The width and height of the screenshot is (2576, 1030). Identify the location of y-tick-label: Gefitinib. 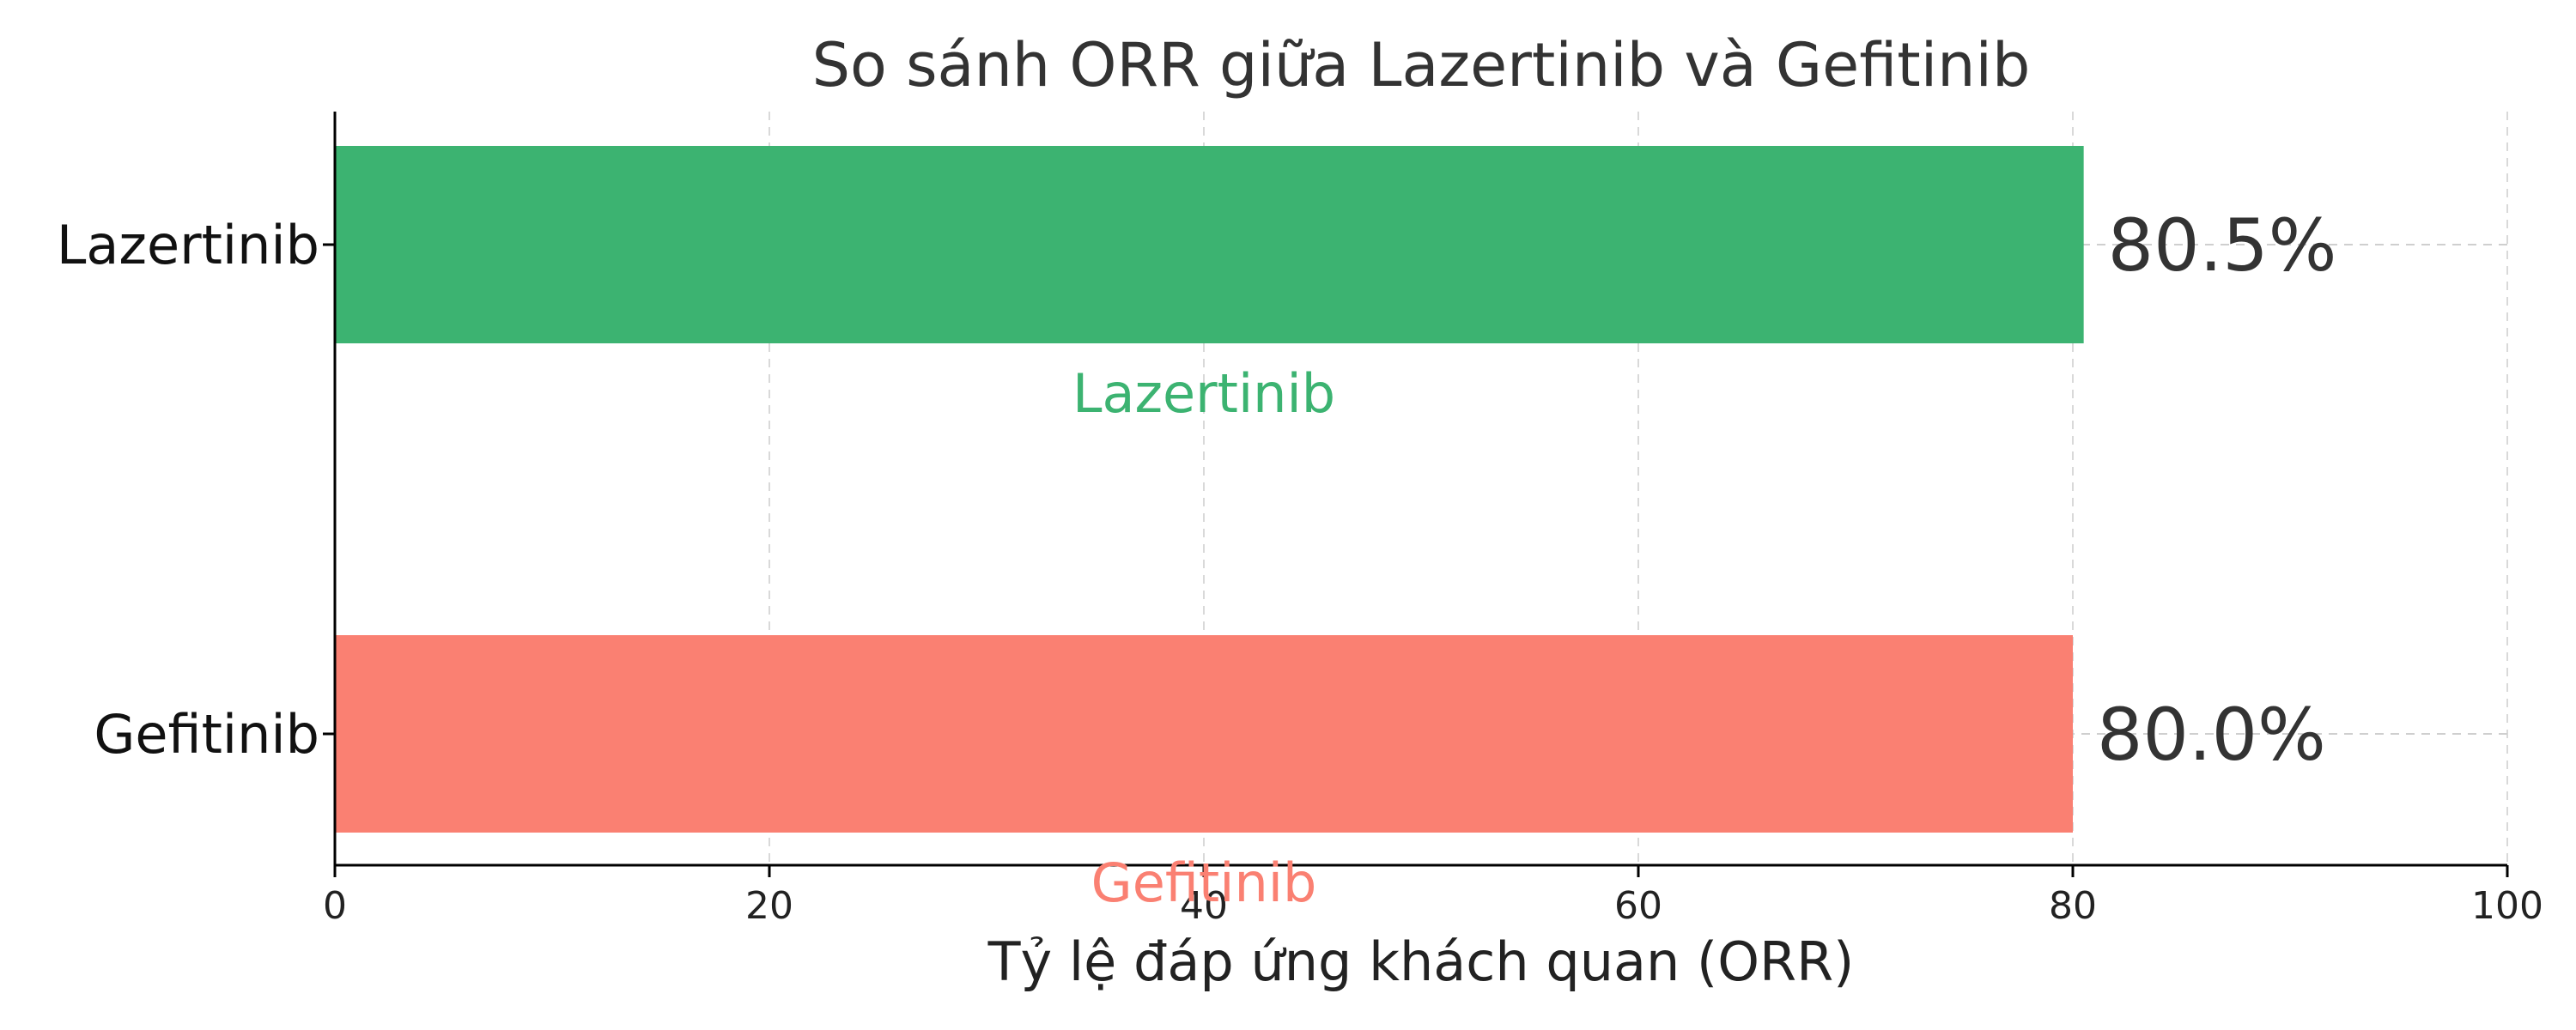
(207, 734).